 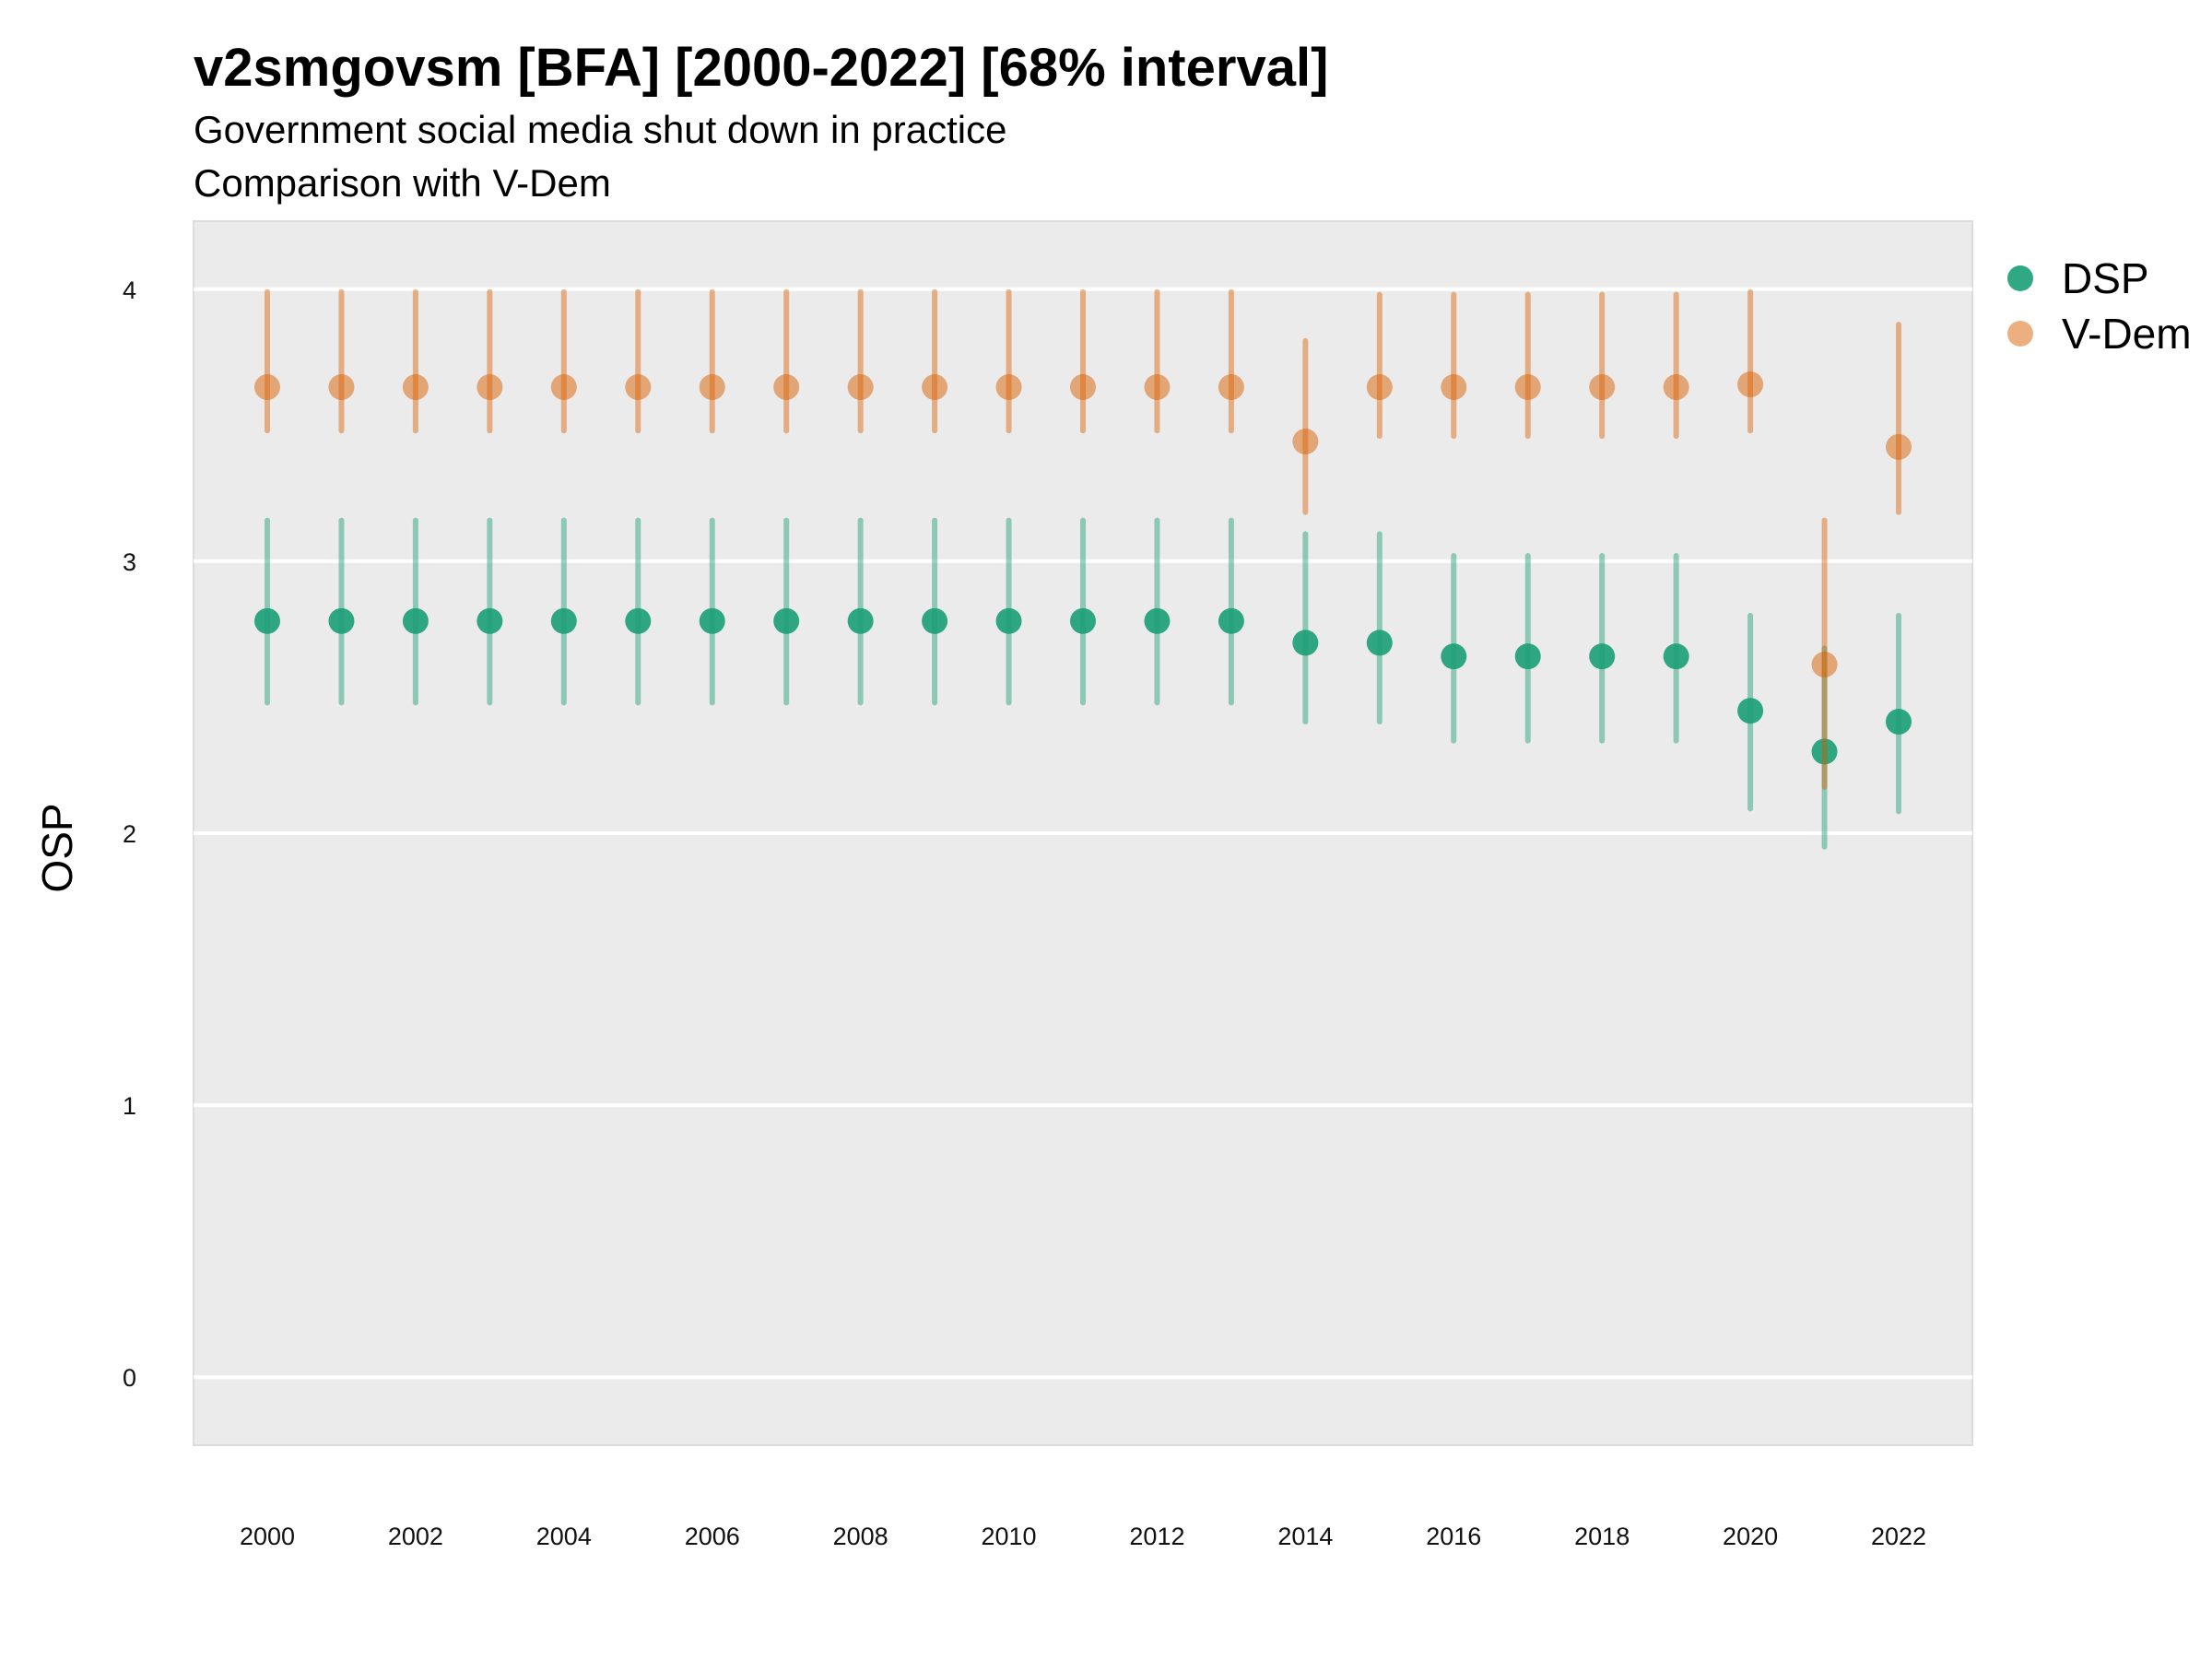 What do you see at coordinates (2099, 306) in the screenshot?
I see `legend: DSP V-Dem` at bounding box center [2099, 306].